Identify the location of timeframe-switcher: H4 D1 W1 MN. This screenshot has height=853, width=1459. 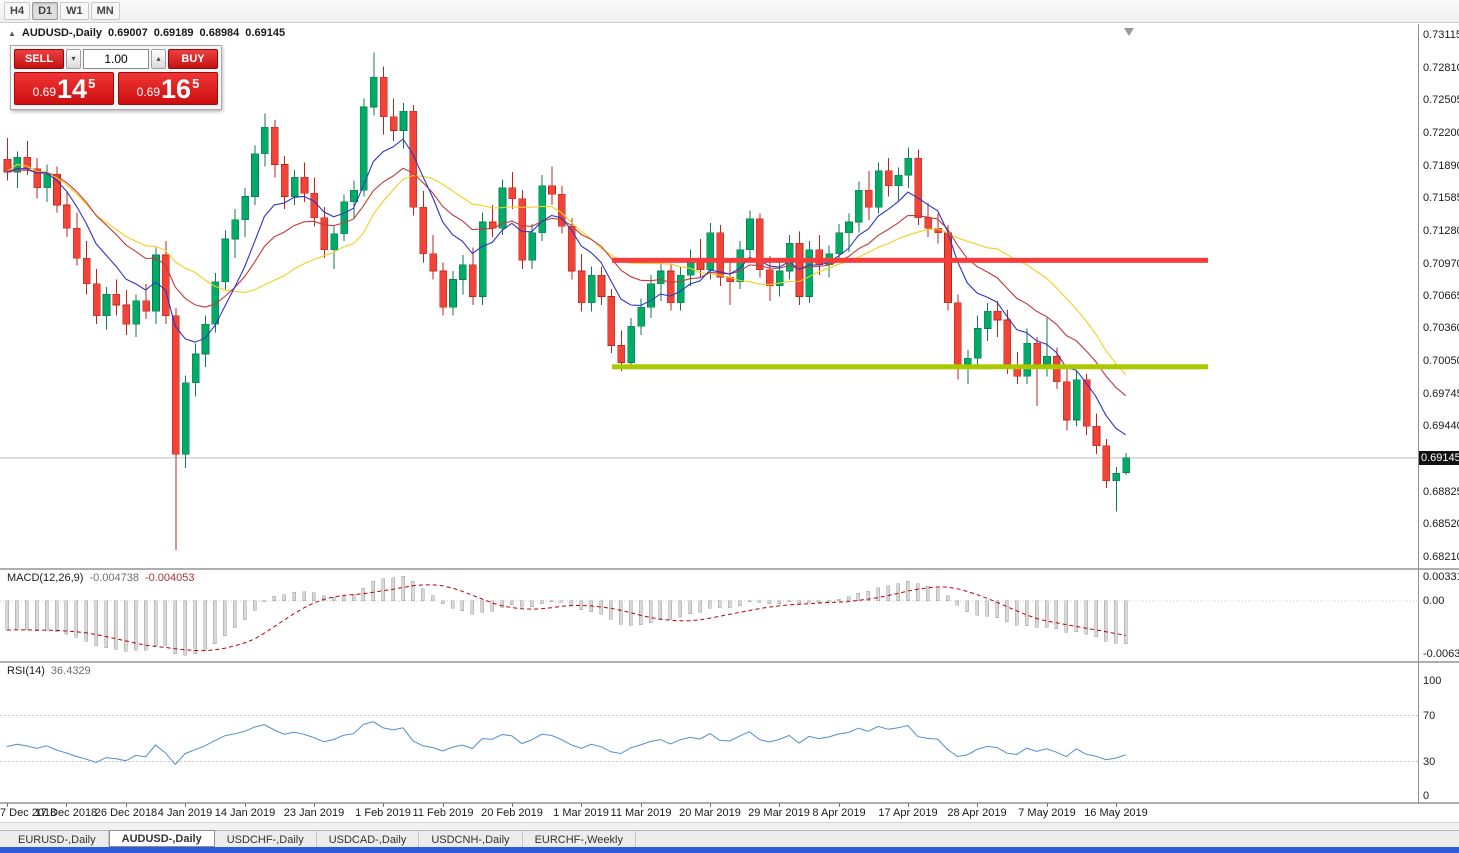
(63, 11).